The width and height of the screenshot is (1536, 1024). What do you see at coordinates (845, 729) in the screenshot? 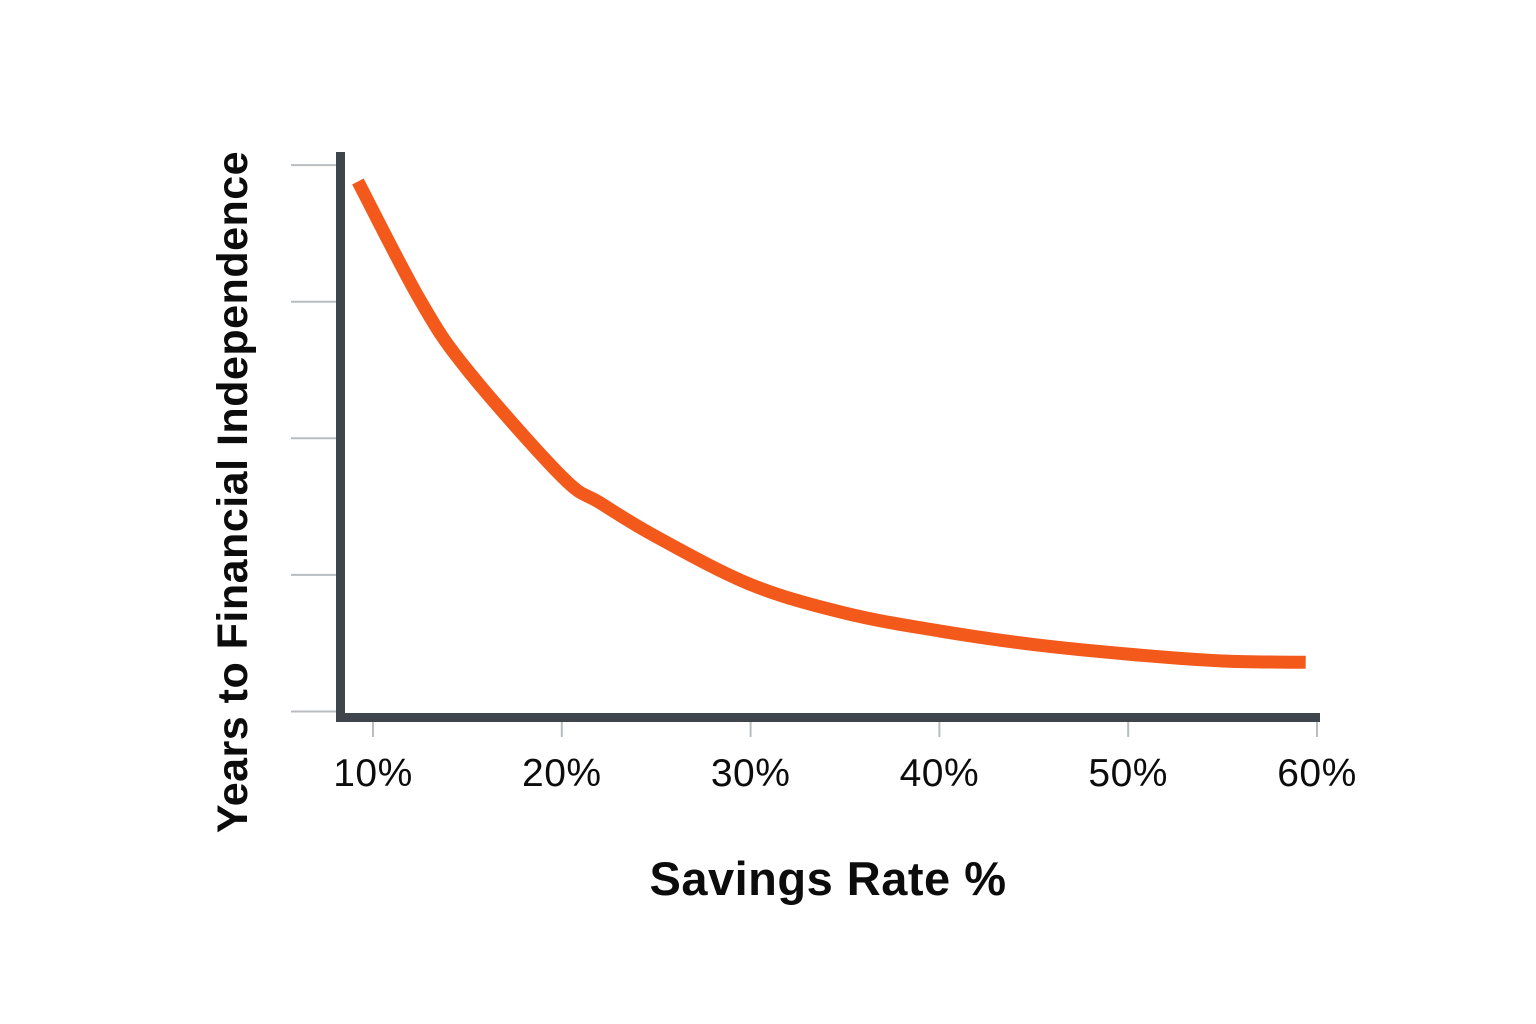
I see `x-axis-ticks` at bounding box center [845, 729].